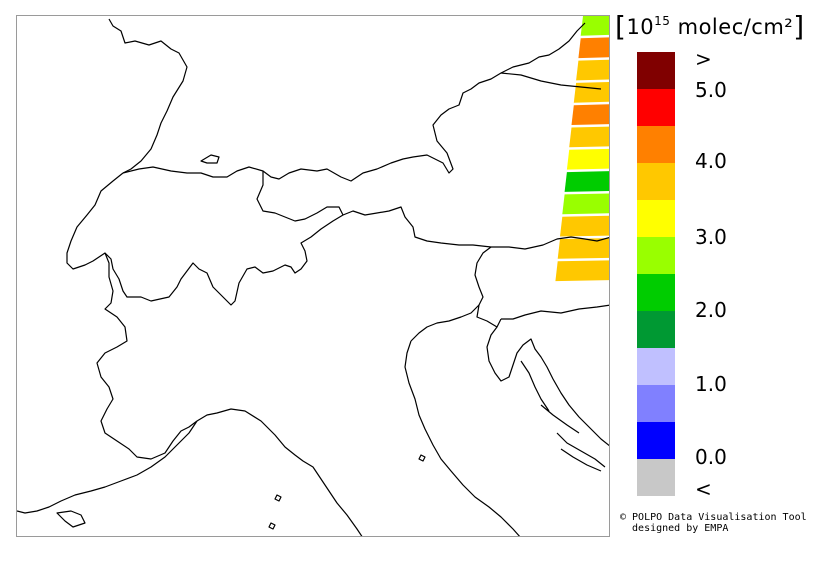 This screenshot has height=566, width=813. I want to click on color-legend-bar, so click(656, 274).